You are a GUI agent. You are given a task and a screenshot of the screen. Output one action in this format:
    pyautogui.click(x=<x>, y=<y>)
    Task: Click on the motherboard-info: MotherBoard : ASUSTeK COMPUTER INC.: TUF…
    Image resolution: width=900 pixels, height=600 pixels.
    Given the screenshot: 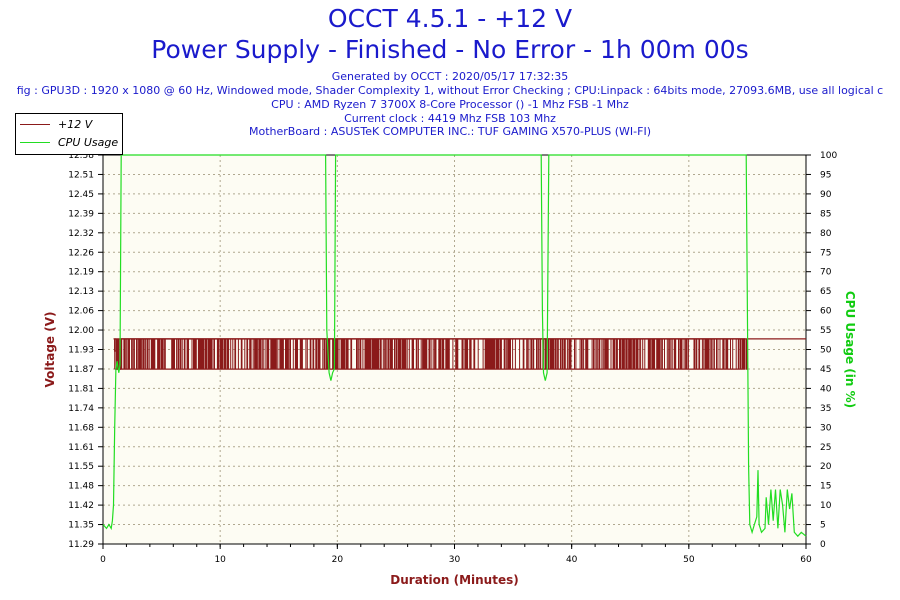 What is the action you would take?
    pyautogui.click(x=450, y=131)
    